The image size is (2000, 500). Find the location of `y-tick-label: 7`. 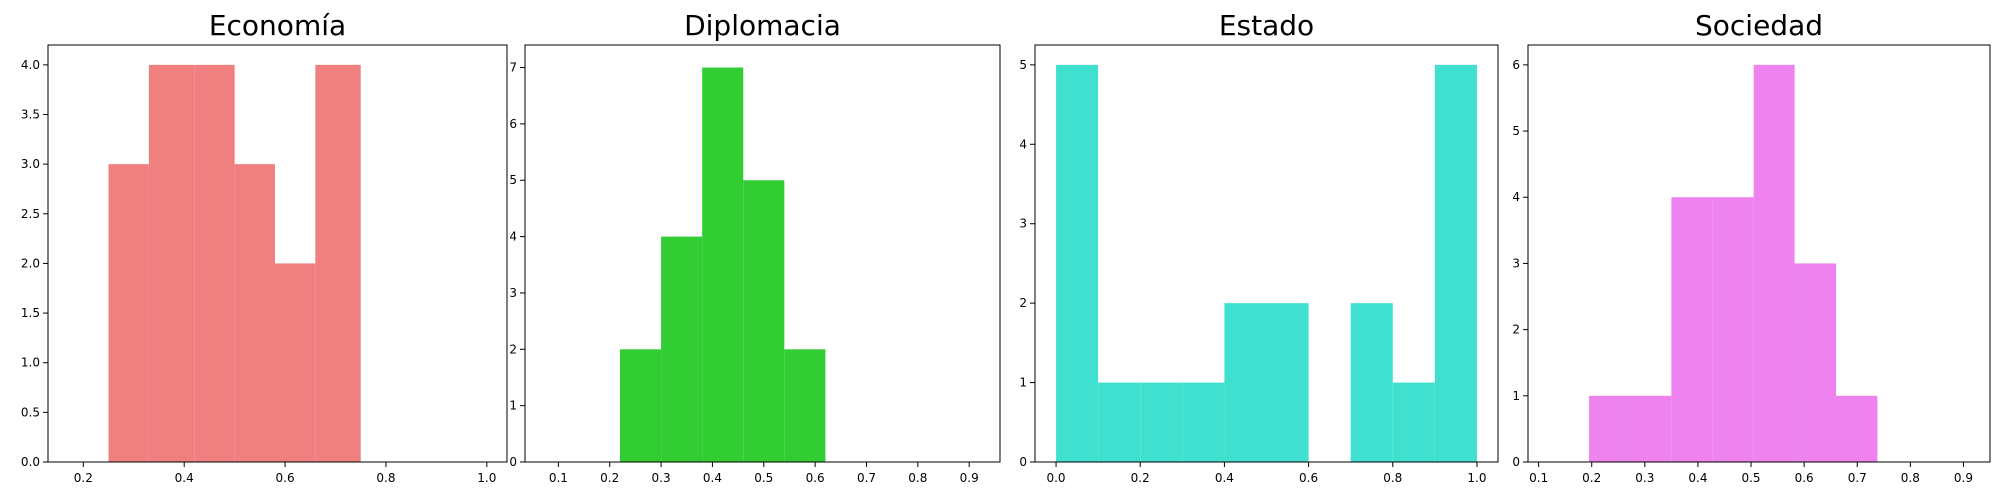

y-tick-label: 7 is located at coordinates (513, 68).